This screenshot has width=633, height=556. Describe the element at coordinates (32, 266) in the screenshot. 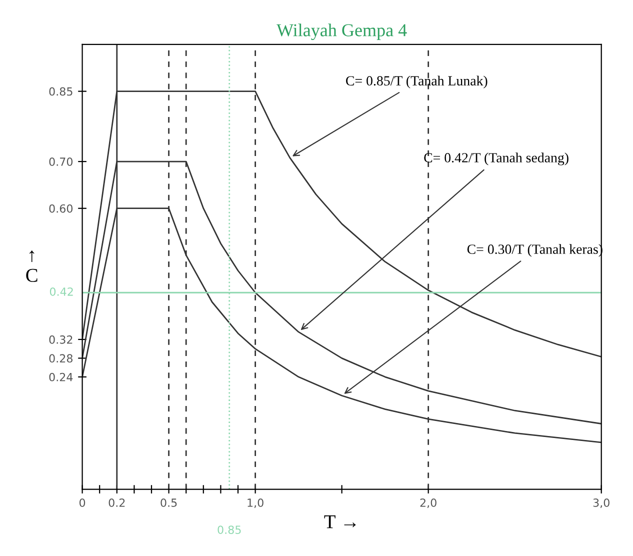

I see `y-axis-title: ↑ C` at that location.